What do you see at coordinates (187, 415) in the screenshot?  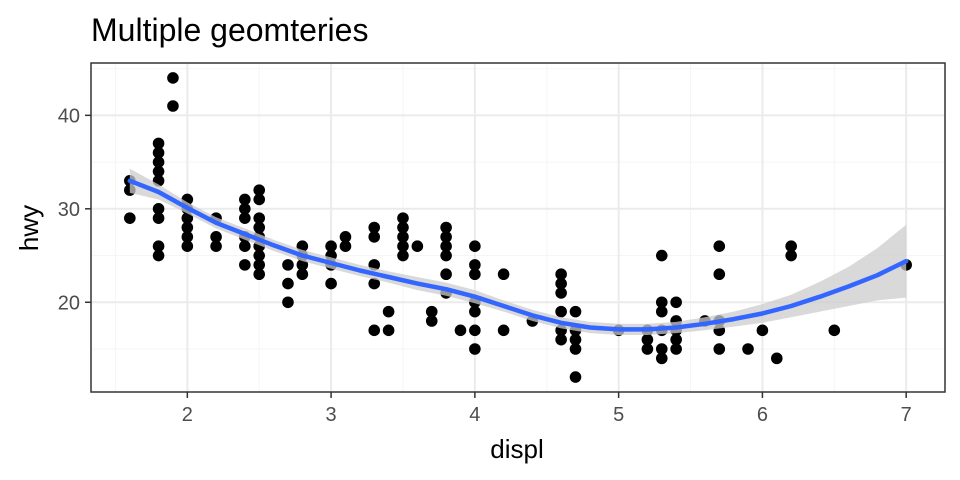 I see `x-tick-label: 2` at bounding box center [187, 415].